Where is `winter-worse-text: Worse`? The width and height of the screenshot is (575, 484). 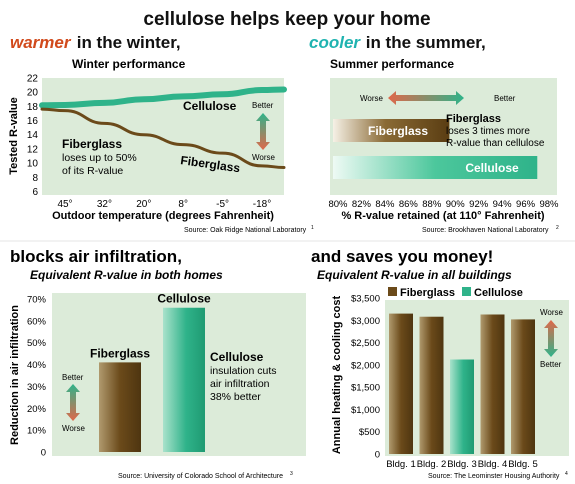 winter-worse-text: Worse is located at coordinates (264, 157).